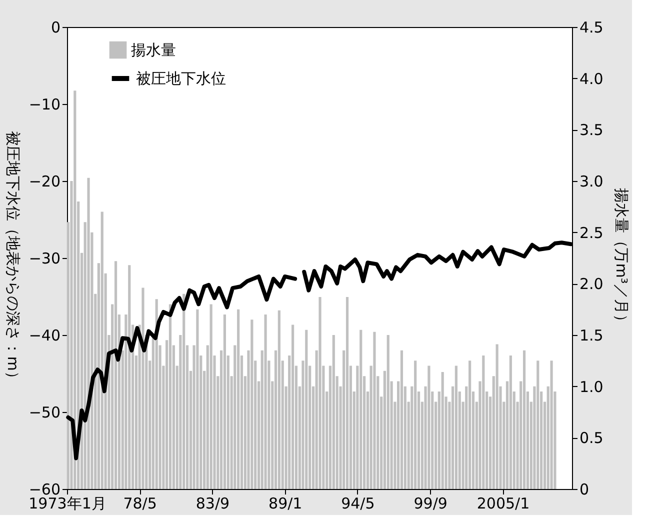 This screenshot has width=665, height=530. I want to click on y2-tick-label: 0, so click(585, 489).